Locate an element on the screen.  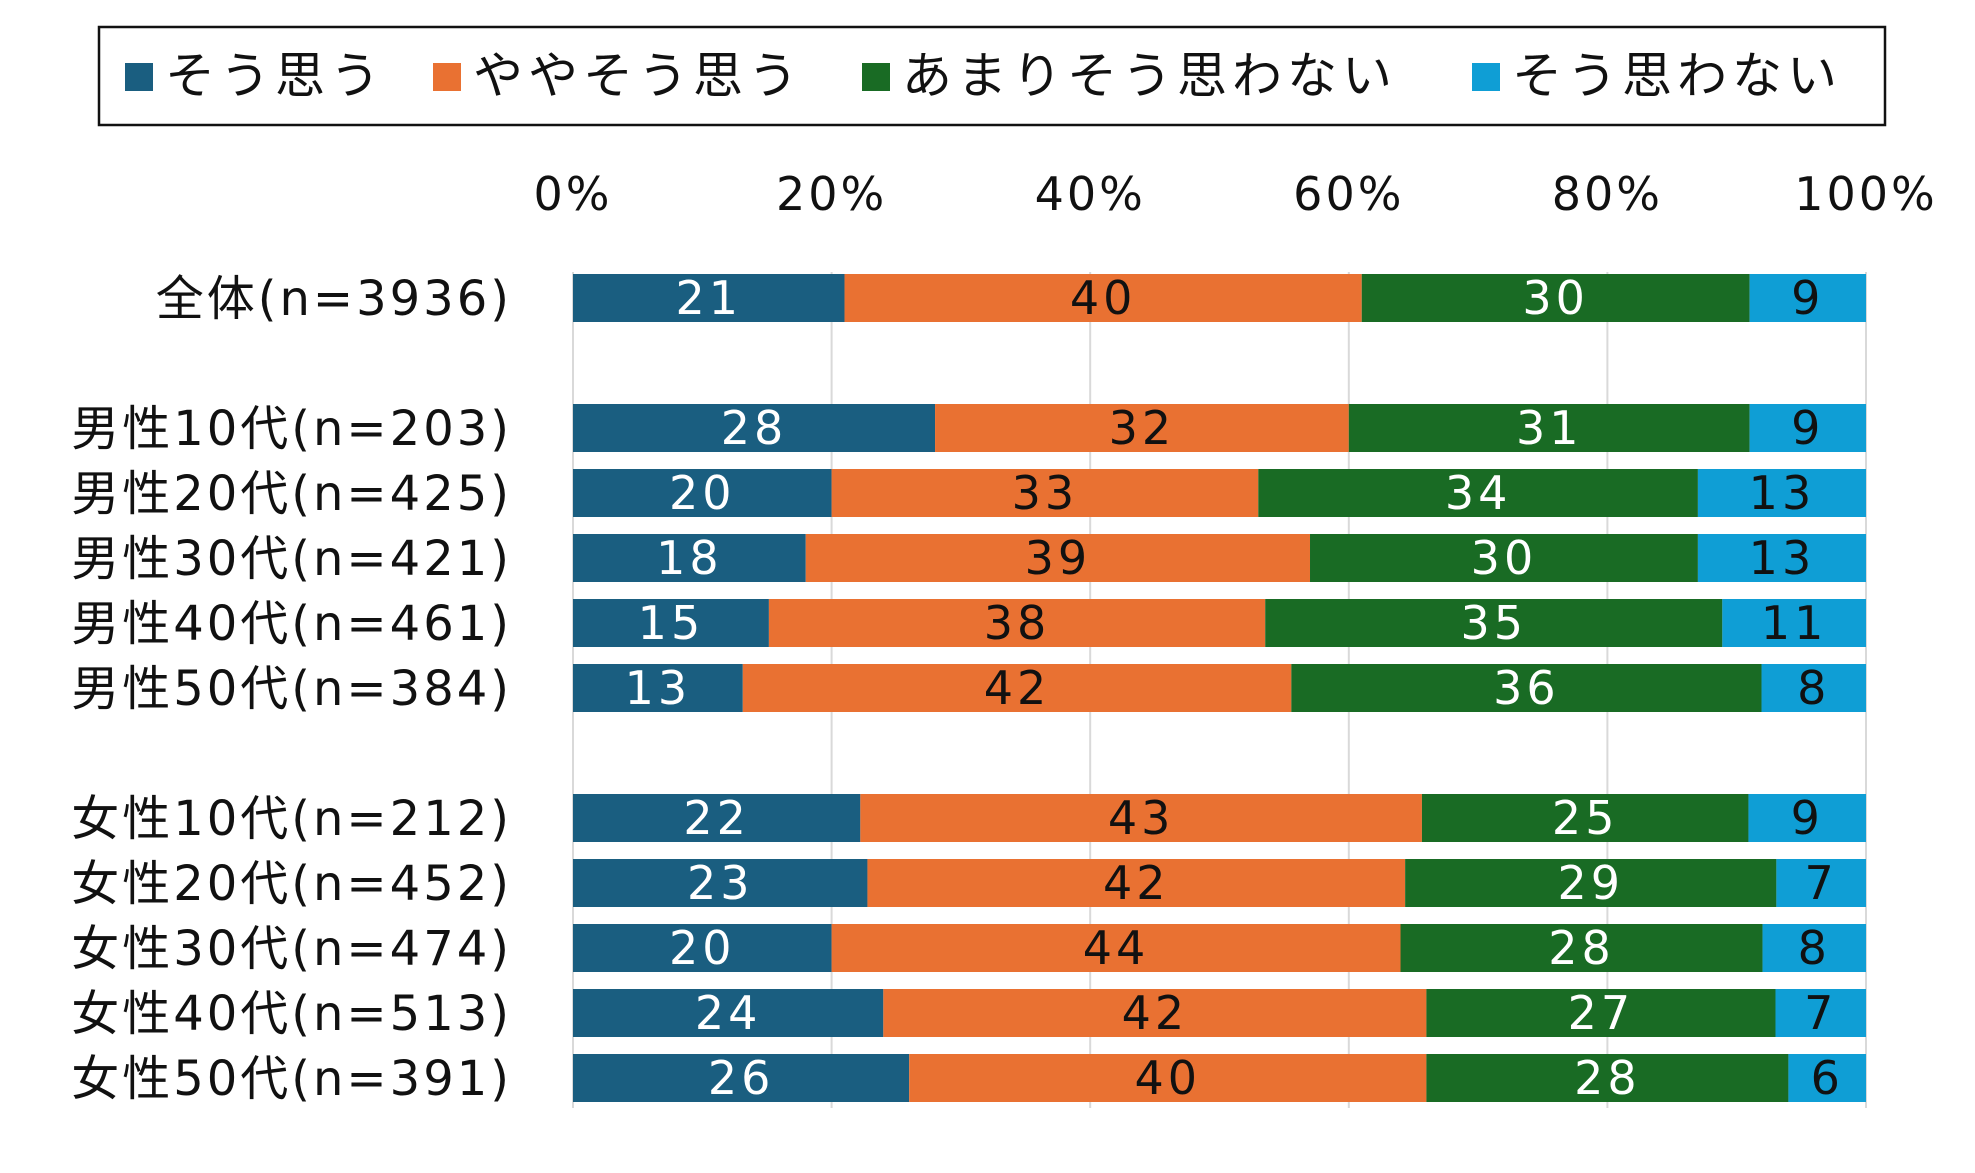
category-label-3: 男性20代(n=425) is located at coordinates (291, 494).